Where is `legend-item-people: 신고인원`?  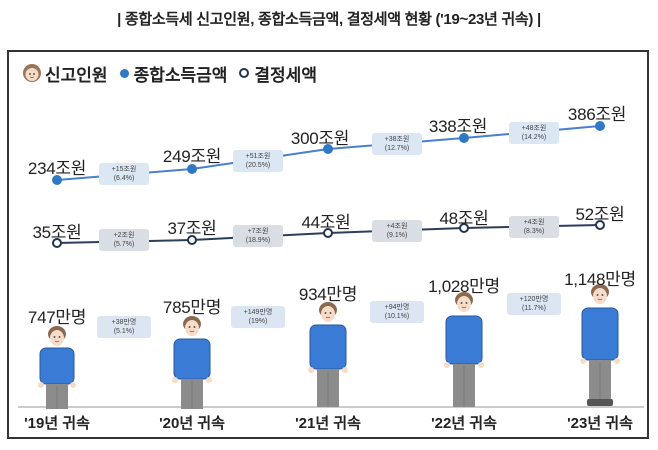
legend-item-people: 신고인원 is located at coordinates (65, 73).